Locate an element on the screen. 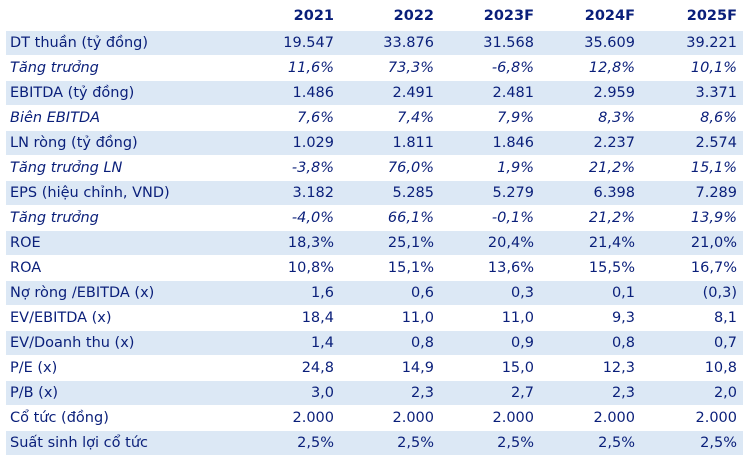  row-value-cell: -3,8% is located at coordinates (292, 168).